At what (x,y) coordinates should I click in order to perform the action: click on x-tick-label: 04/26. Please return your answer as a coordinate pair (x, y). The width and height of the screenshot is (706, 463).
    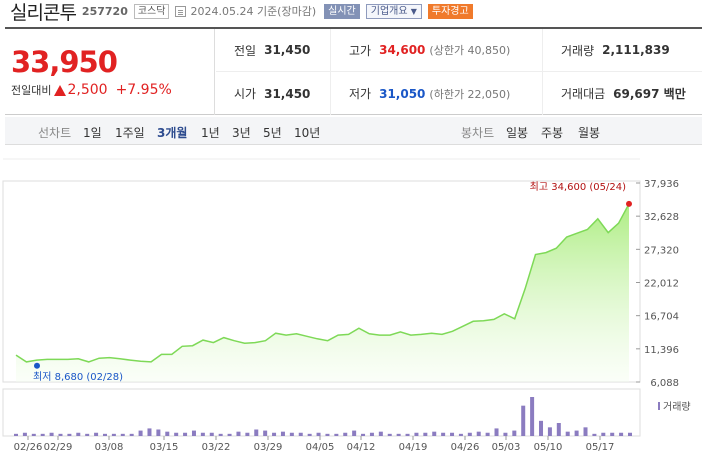
    Looking at the image, I should click on (465, 447).